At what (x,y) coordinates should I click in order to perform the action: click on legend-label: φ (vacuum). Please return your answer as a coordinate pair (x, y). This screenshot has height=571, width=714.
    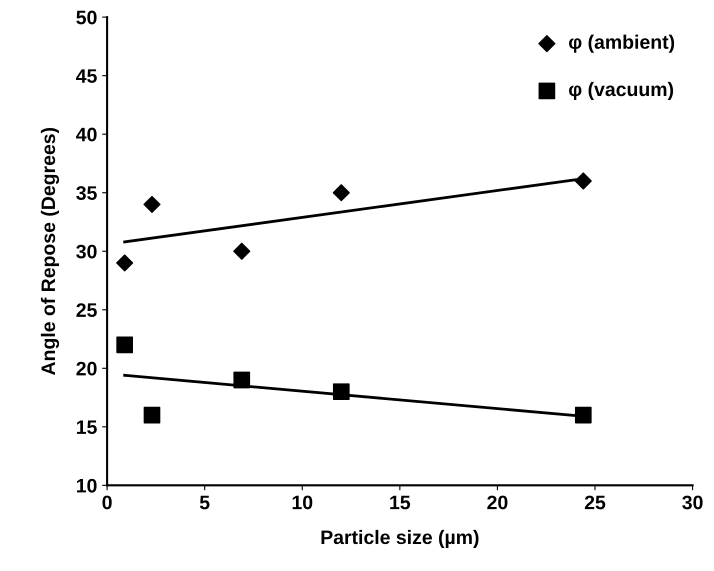
    Looking at the image, I should click on (621, 91).